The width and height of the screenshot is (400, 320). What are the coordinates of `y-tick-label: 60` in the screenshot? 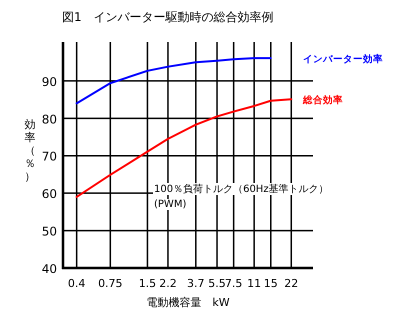 It's located at (49, 194).